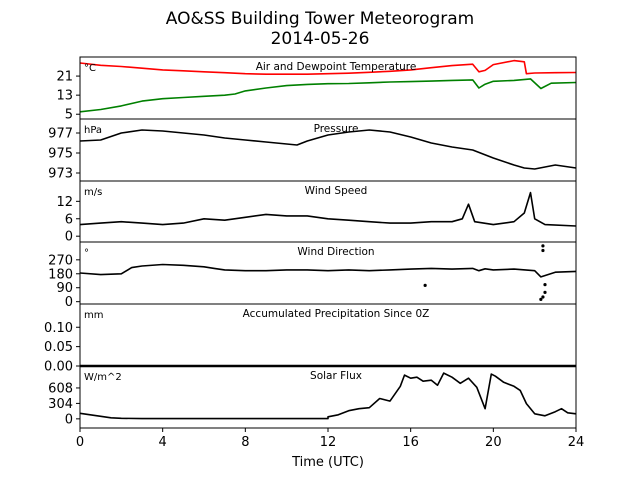  What do you see at coordinates (93, 130) in the screenshot?
I see `pressure-unit-label: hPa` at bounding box center [93, 130].